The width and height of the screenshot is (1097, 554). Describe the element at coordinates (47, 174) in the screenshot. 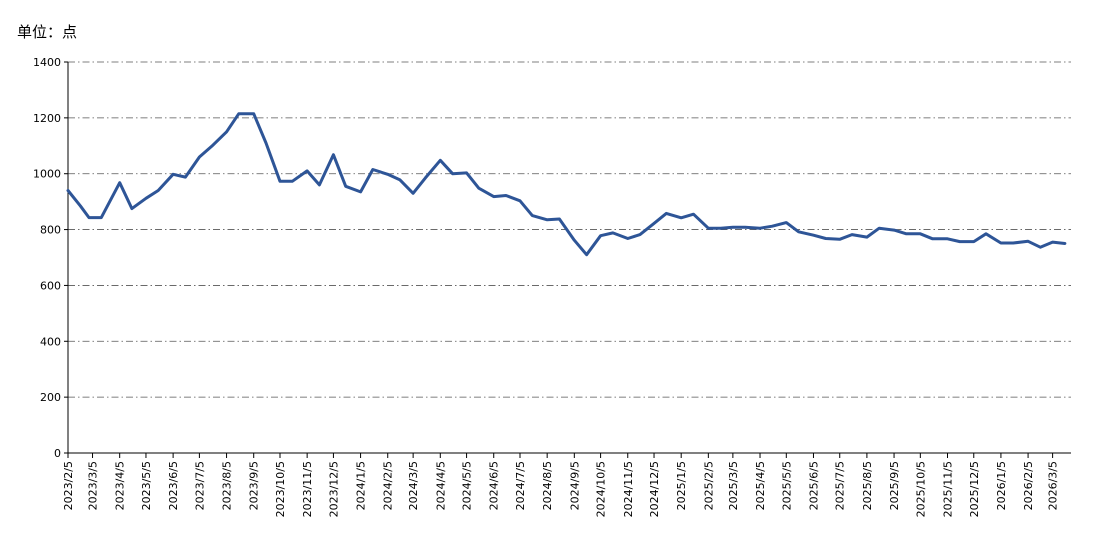

I see `y-tick-label: 1000` at that location.